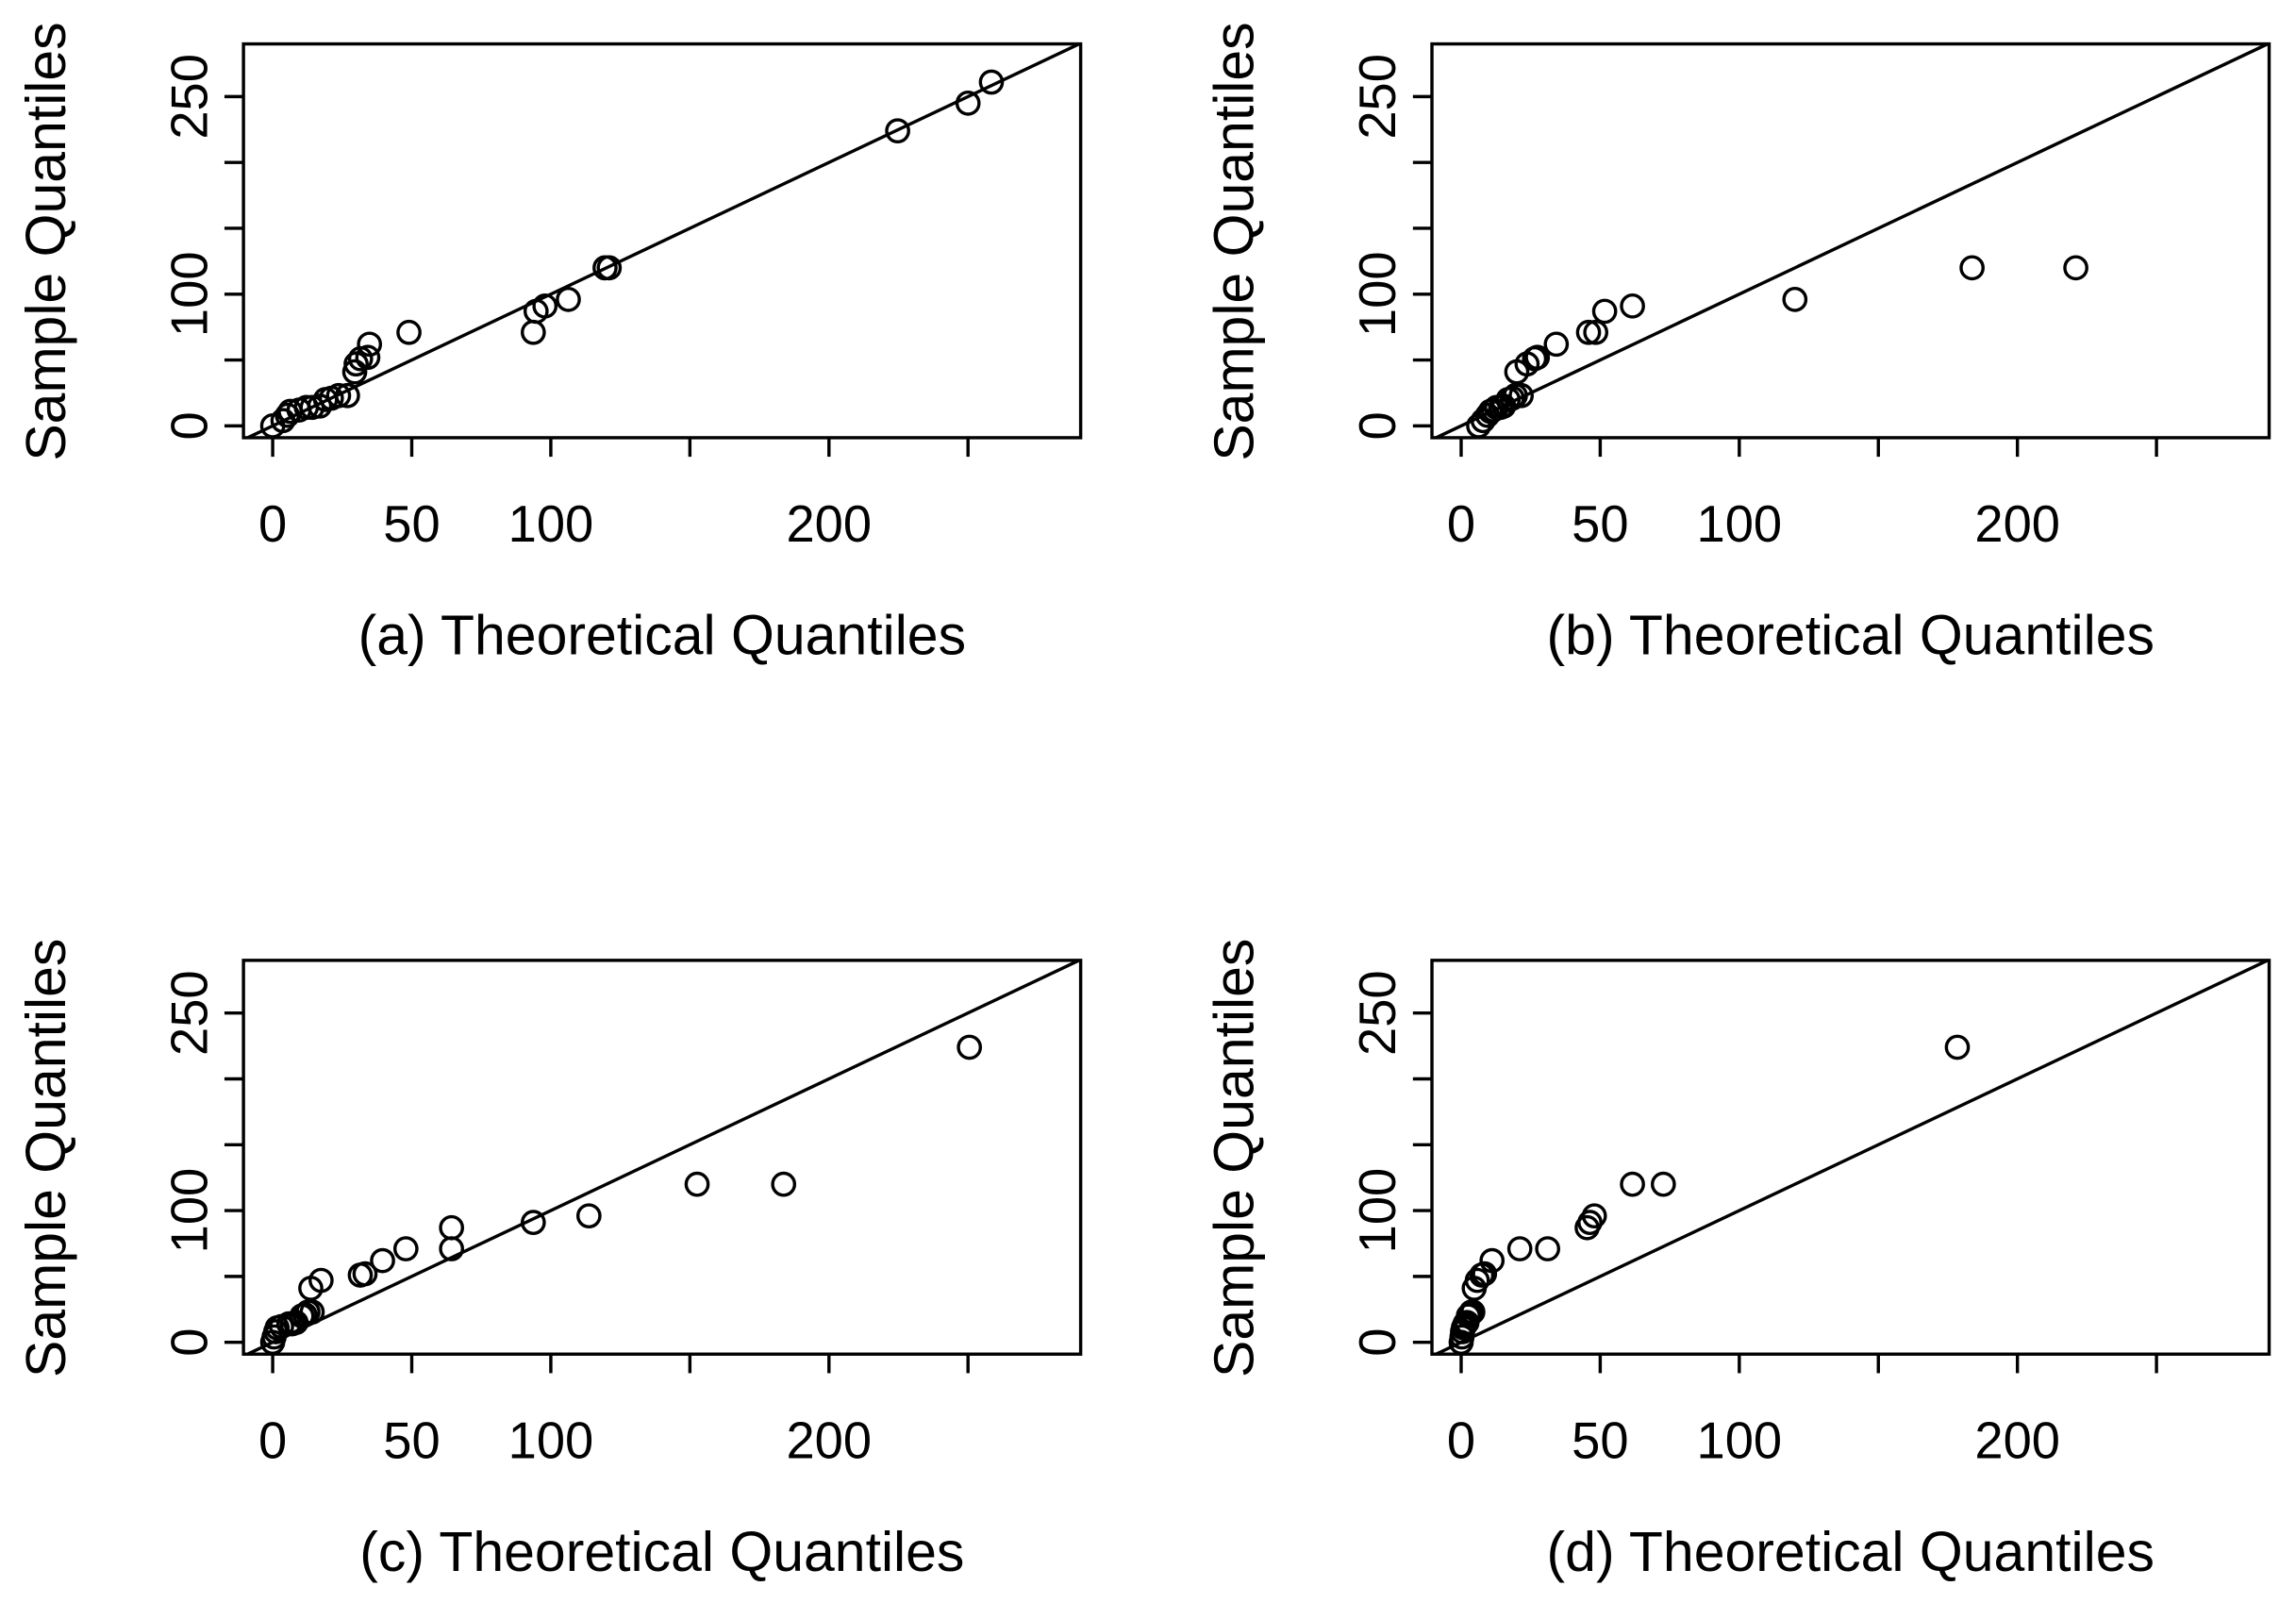 The height and width of the screenshot is (1603, 2296). Describe the element at coordinates (1851, 1552) in the screenshot. I see `x-axis-title: (d) Theoretical Quantiles` at that location.